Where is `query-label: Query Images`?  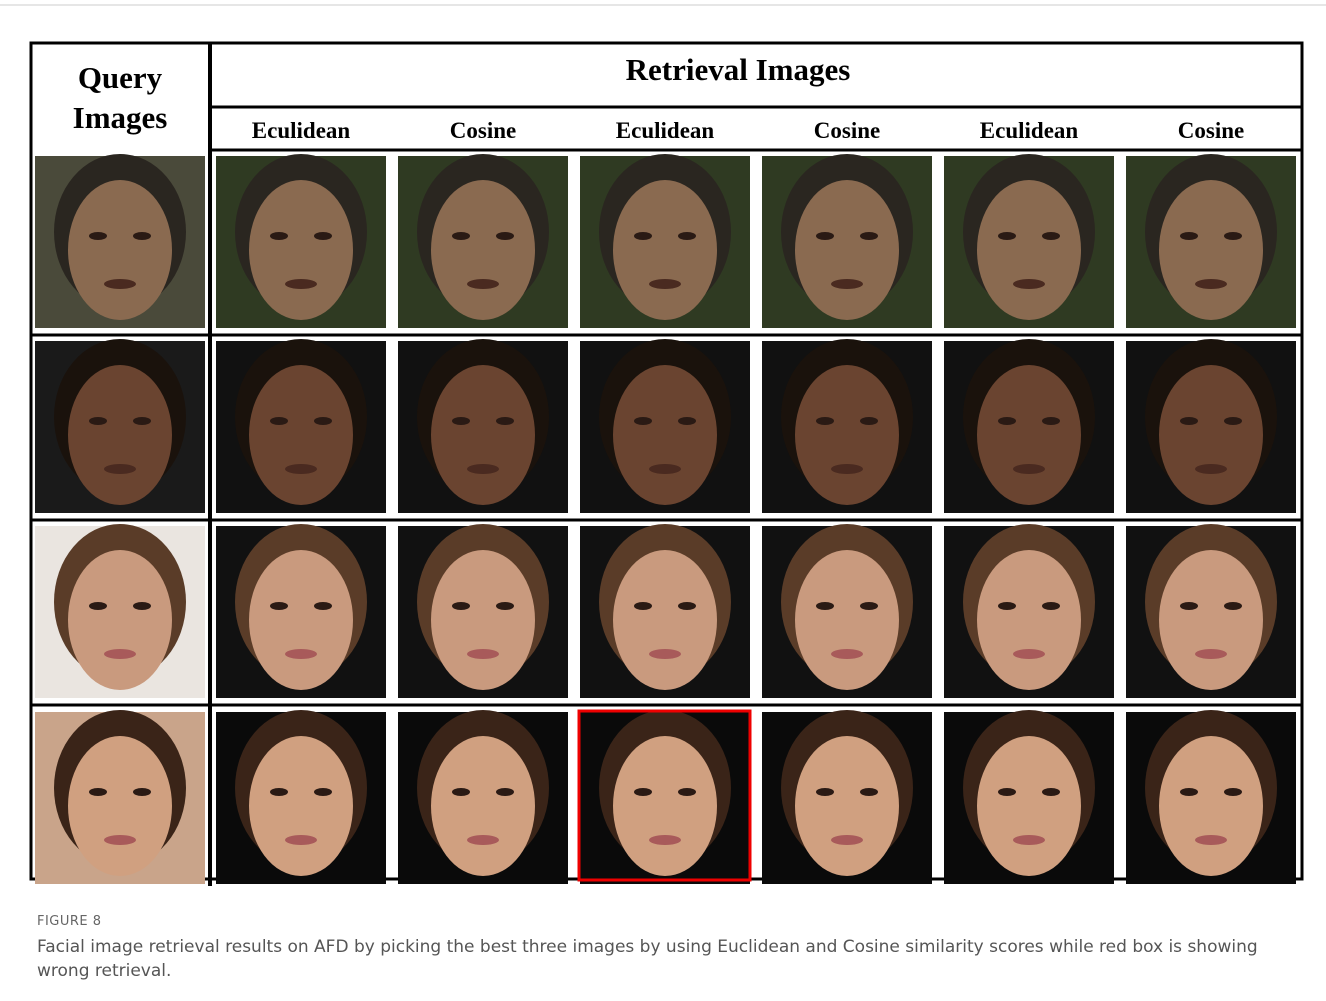 query-label: Query Images is located at coordinates (120, 97).